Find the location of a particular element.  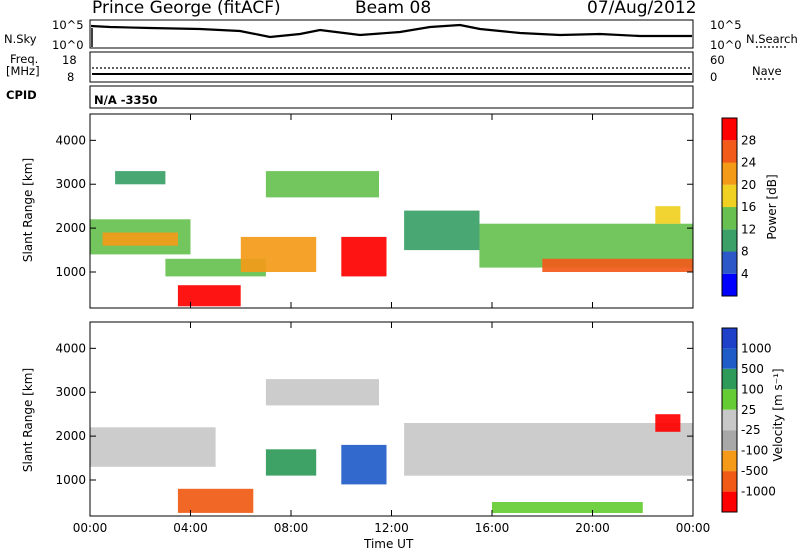

nave-tick-top: 60 is located at coordinates (717, 60).